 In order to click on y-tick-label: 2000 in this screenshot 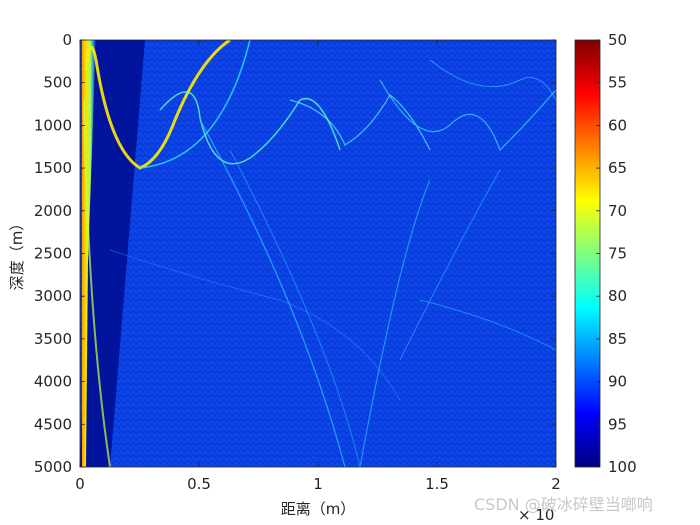, I will do `click(53, 211)`.